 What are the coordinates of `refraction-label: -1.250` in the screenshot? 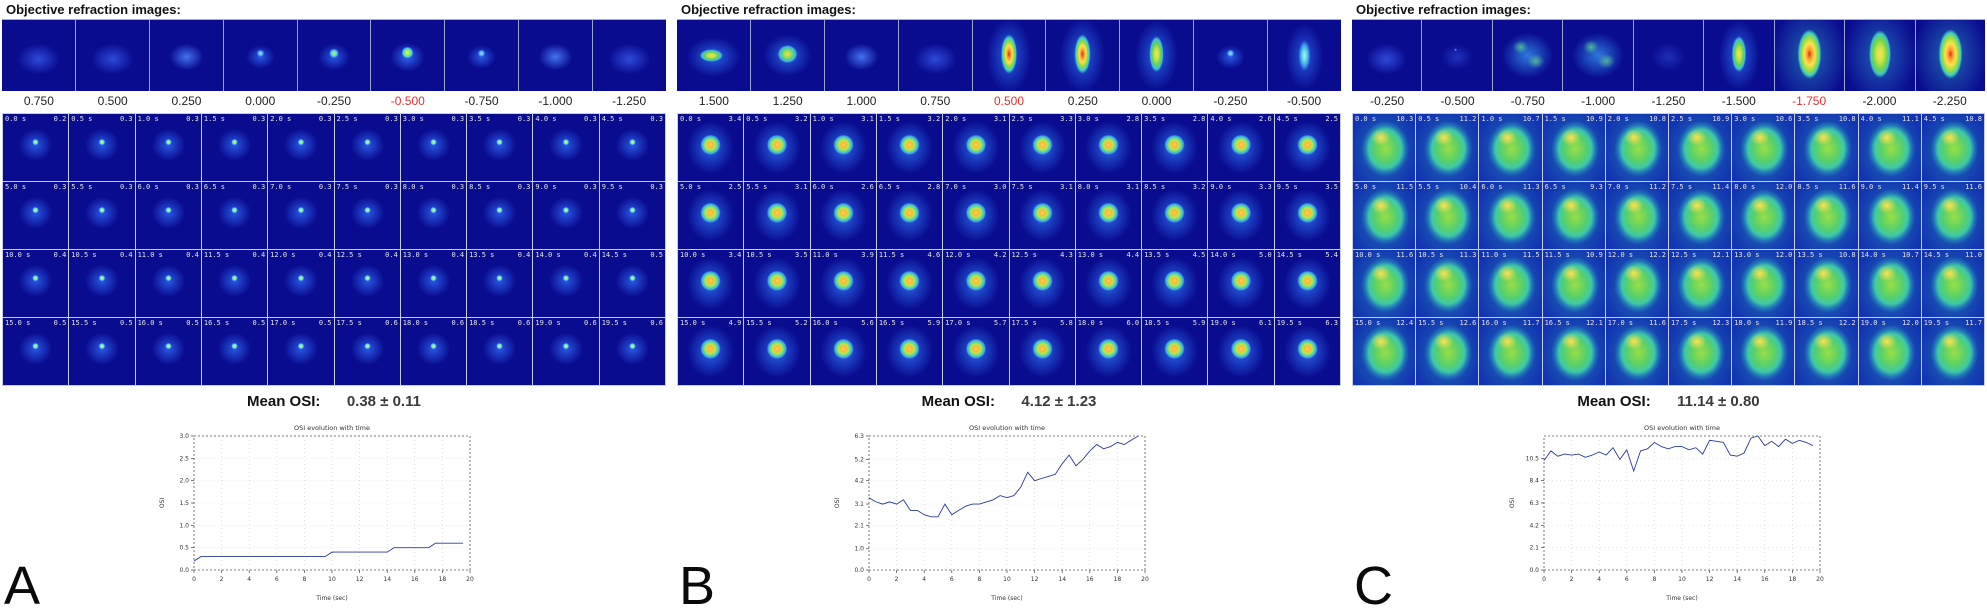 It's located at (1668, 101).